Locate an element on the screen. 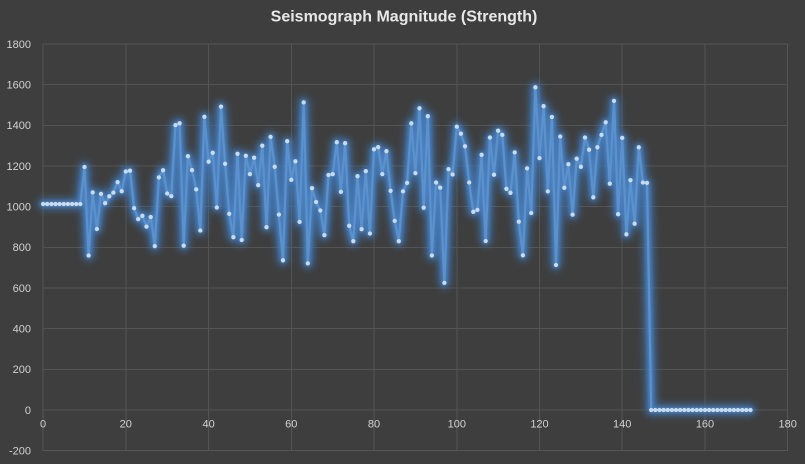 The height and width of the screenshot is (464, 805). svg-text: 40 is located at coordinates (208, 425).